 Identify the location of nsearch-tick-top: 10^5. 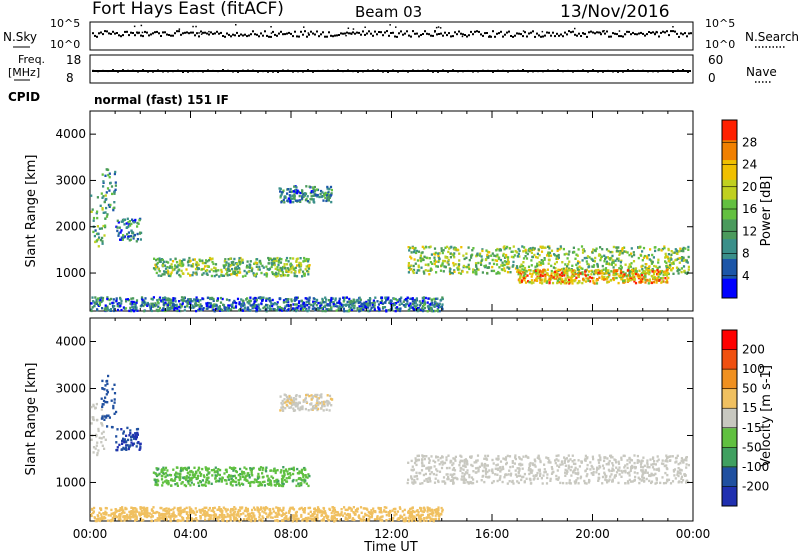
(720, 23).